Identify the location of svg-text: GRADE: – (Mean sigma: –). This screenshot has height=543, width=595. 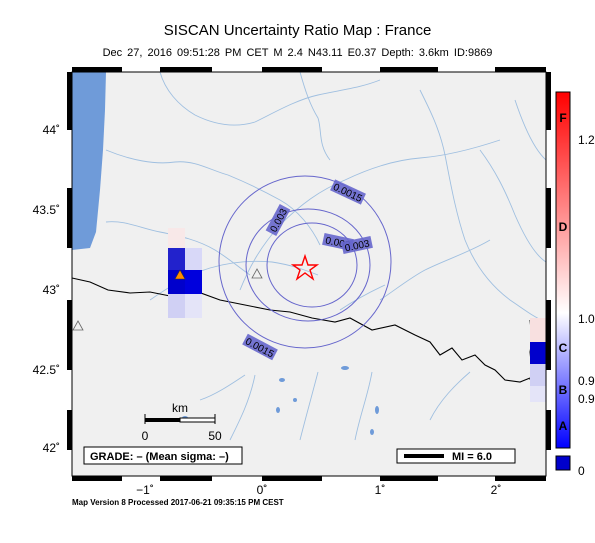
(159, 457).